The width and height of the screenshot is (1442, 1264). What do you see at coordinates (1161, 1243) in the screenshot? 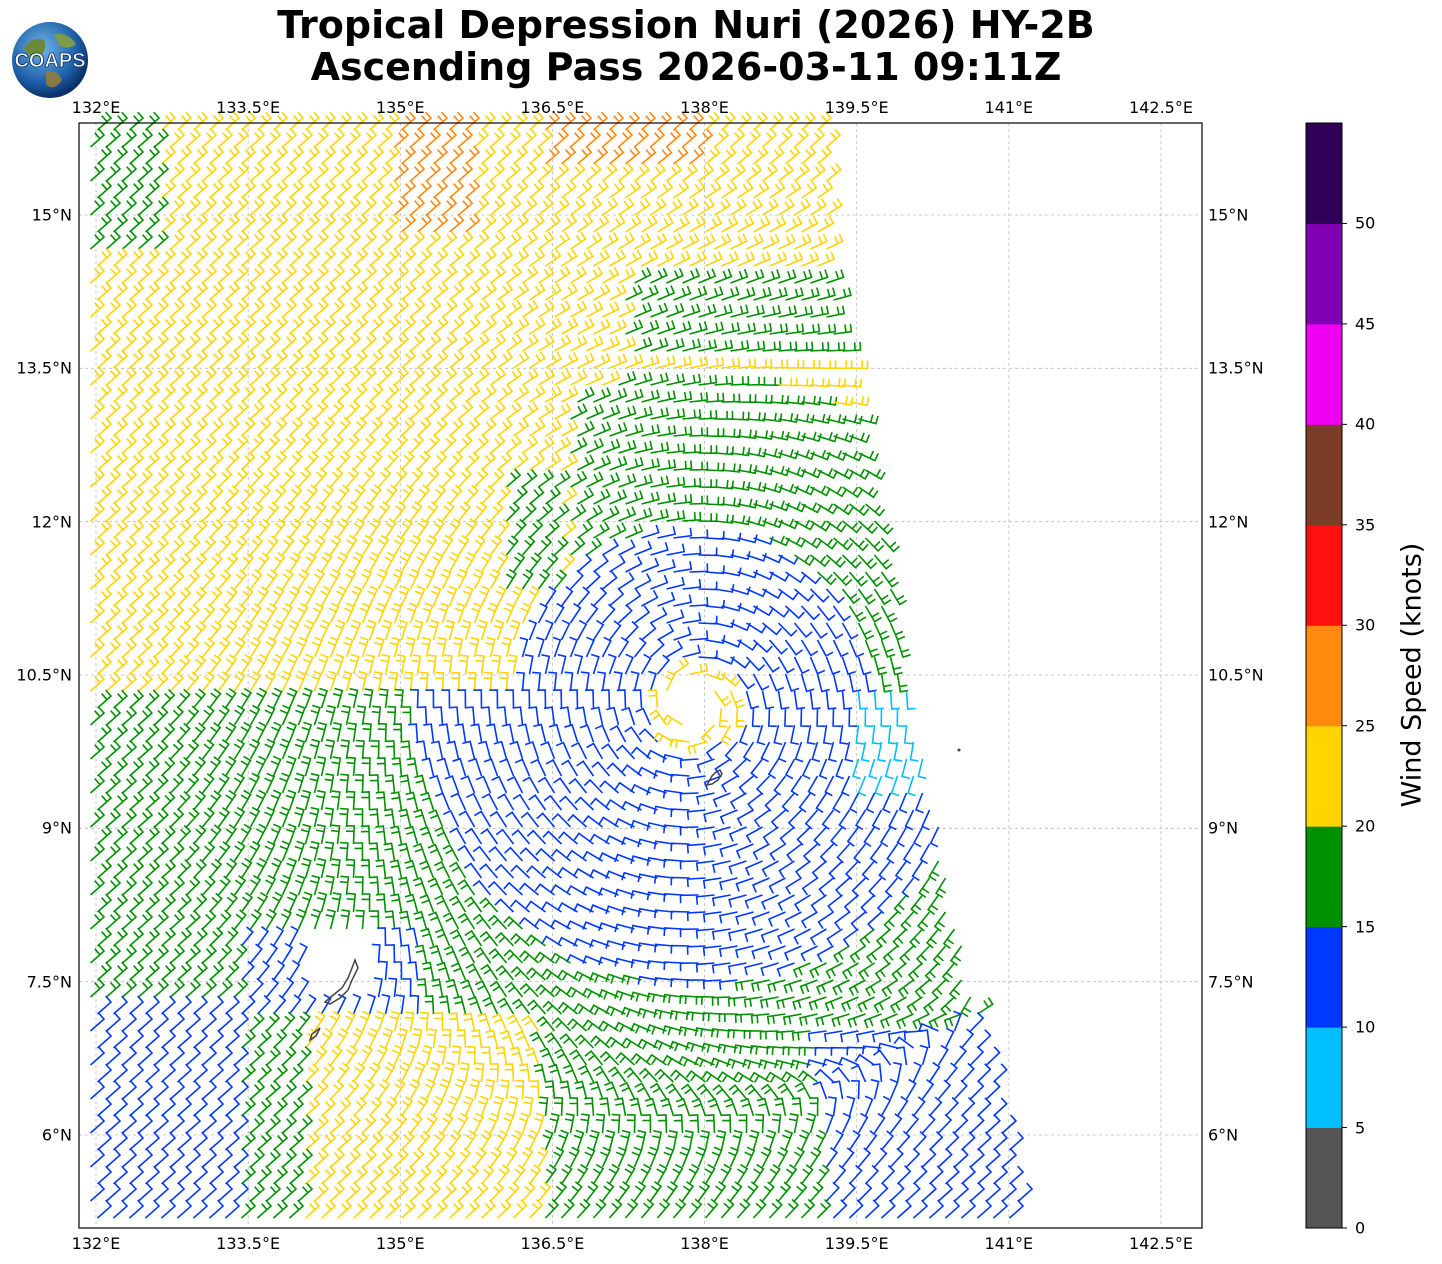
I see `lon-tick-label-bot: 142.5°E` at bounding box center [1161, 1243].